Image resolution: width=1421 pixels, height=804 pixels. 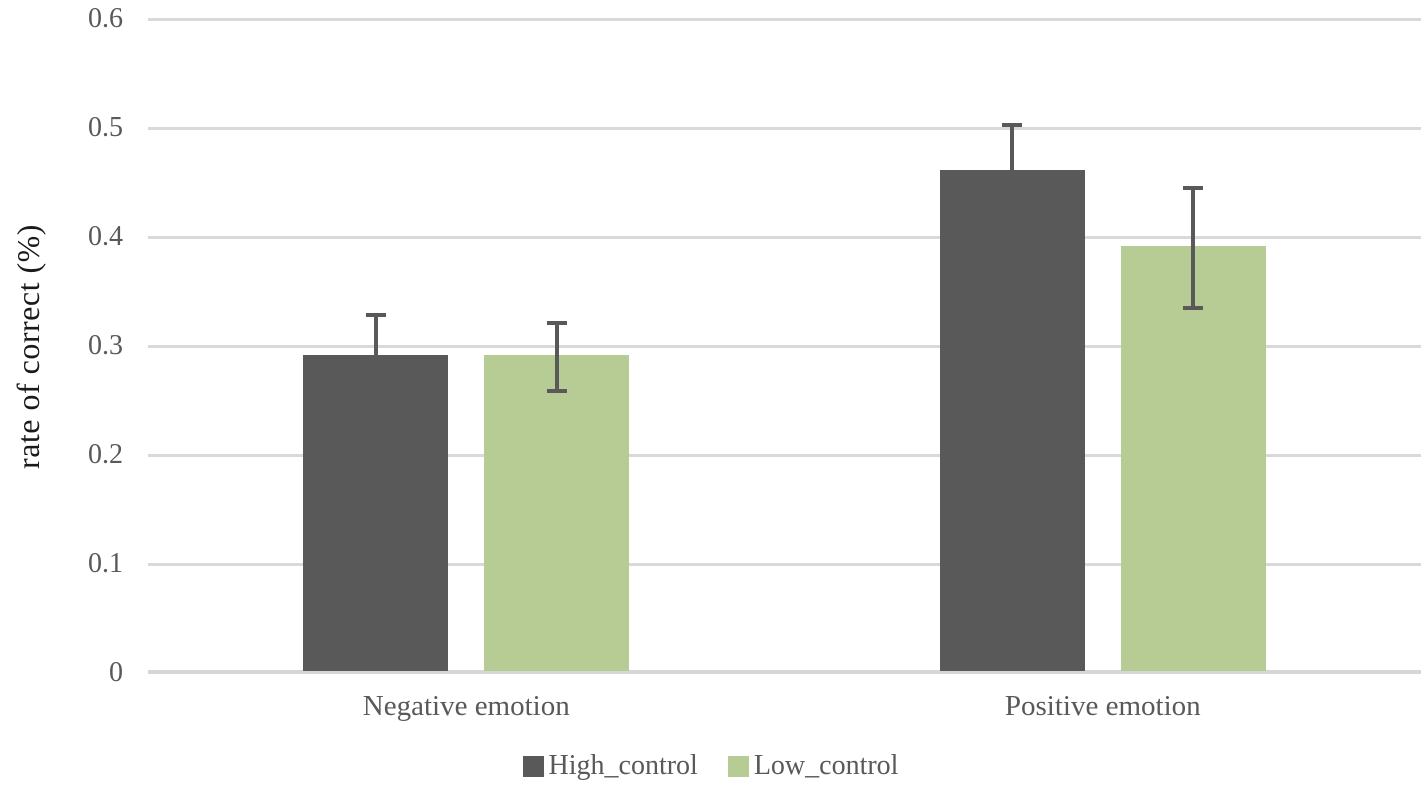 I want to click on bar-low-control-negative-emotion, so click(x=557, y=512).